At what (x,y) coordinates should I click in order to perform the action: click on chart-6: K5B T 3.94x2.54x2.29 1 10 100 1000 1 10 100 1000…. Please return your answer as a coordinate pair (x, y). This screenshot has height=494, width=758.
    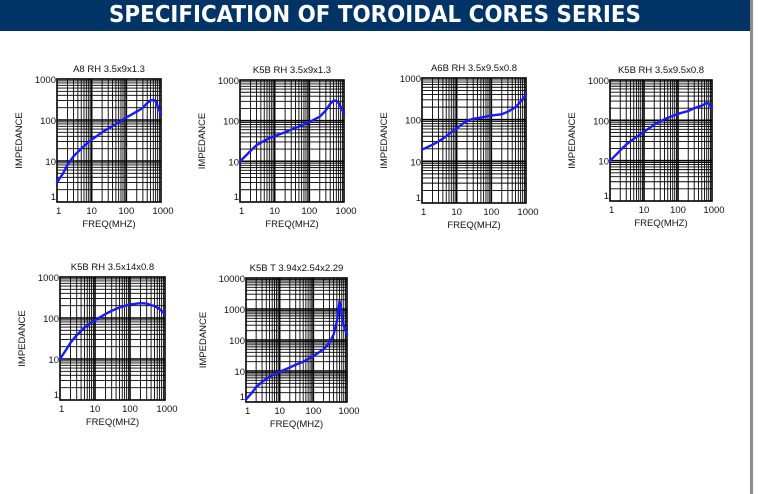
    Looking at the image, I should click on (279, 346).